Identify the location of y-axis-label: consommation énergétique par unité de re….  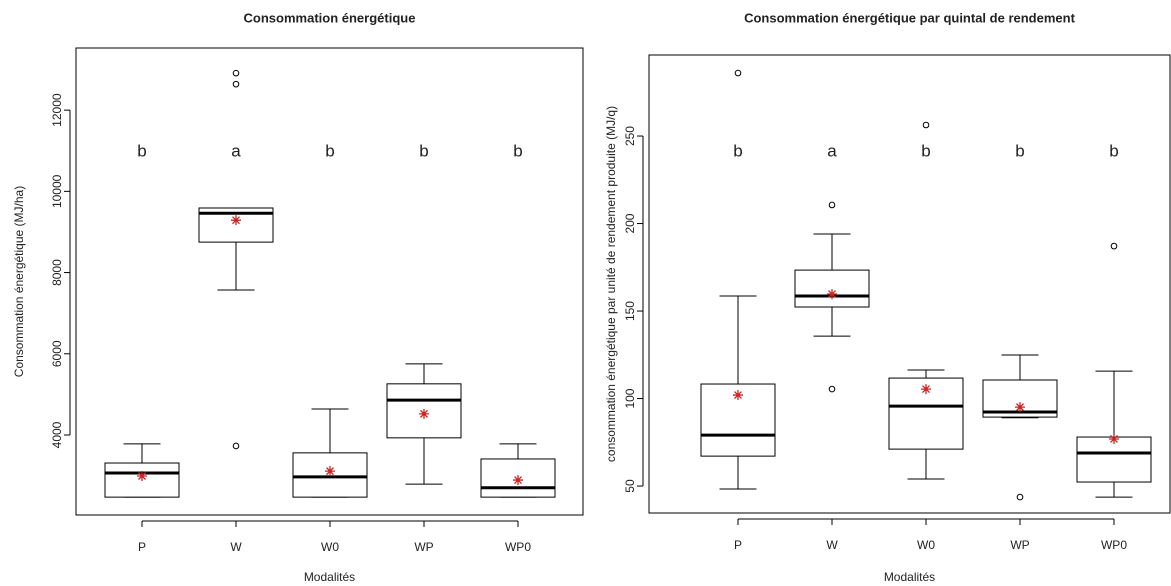
(611, 284).